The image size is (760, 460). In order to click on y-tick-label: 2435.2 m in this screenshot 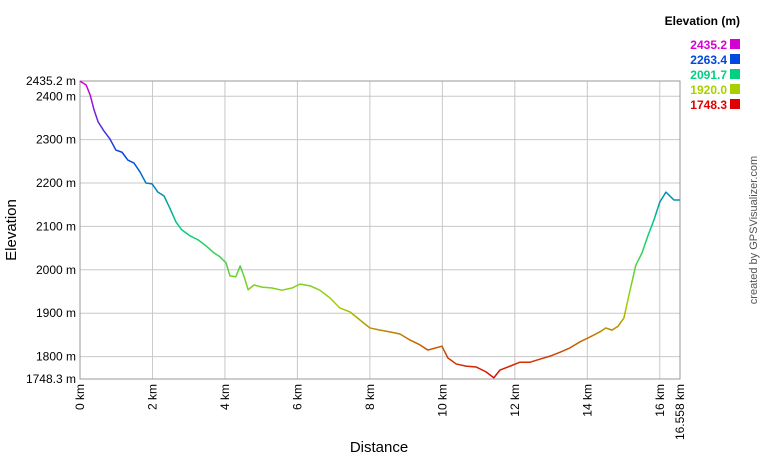, I will do `click(51, 81)`.